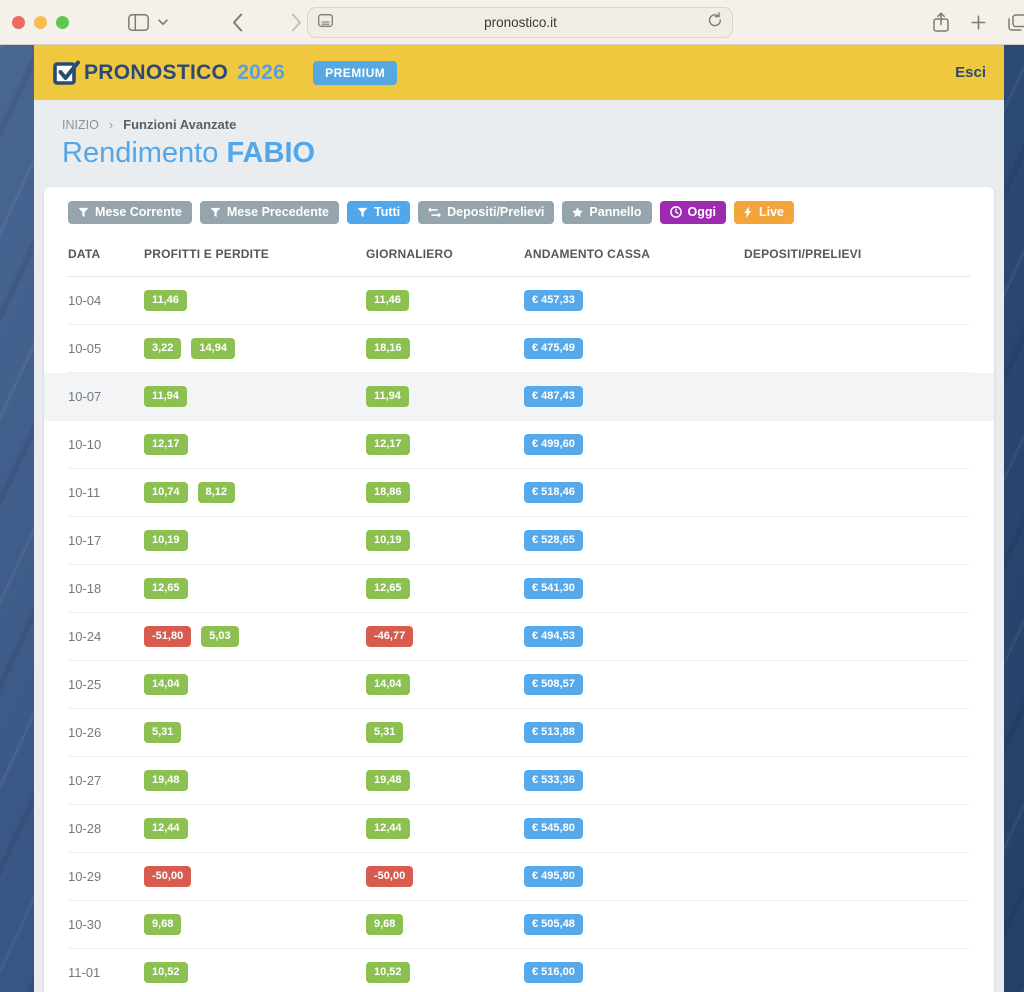  Describe the element at coordinates (701, 212) in the screenshot. I see `button-label: Oggi` at that location.